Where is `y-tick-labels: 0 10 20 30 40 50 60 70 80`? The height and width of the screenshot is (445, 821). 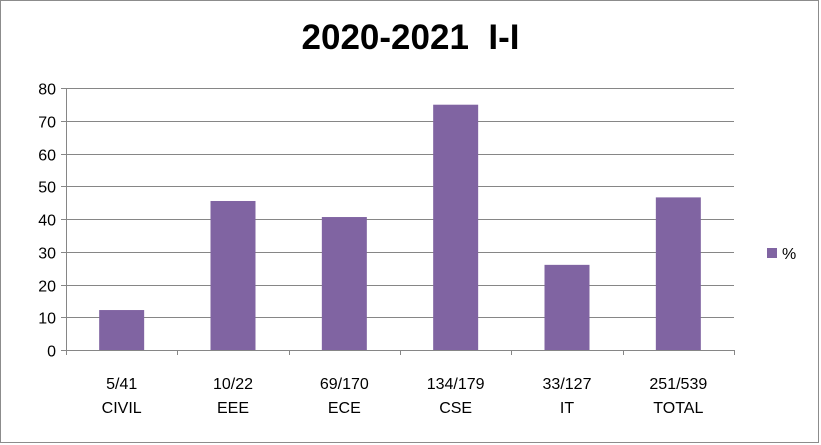
y-tick-labels: 0 10 20 30 40 50 60 70 80 is located at coordinates (47, 221).